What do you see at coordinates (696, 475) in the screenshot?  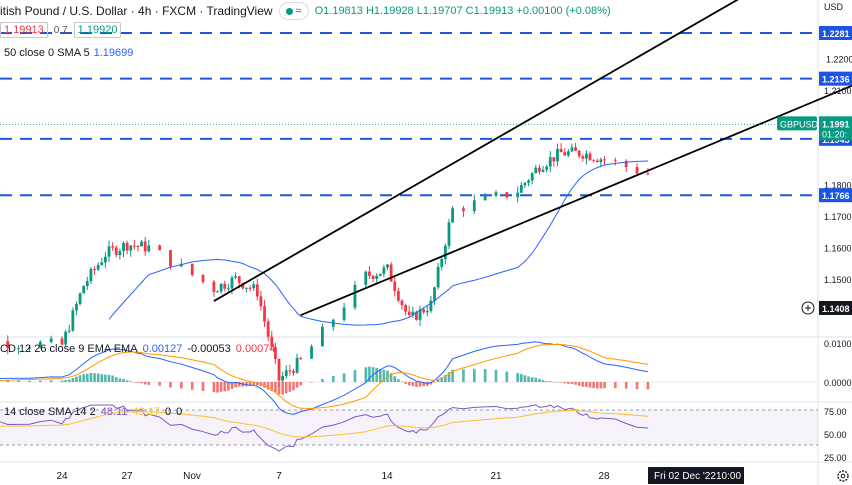 I see `current-time-bg` at bounding box center [696, 475].